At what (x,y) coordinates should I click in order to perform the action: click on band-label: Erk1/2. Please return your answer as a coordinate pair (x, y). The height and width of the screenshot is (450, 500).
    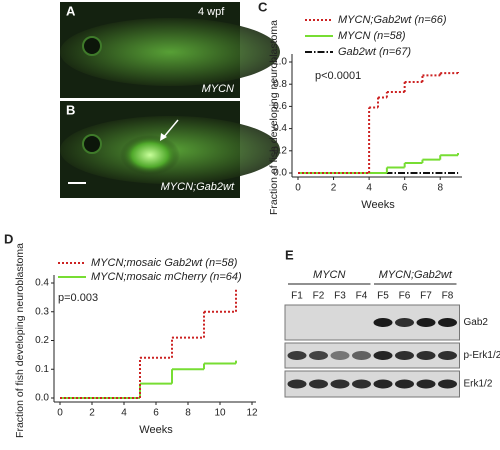
    Looking at the image, I should click on (478, 384).